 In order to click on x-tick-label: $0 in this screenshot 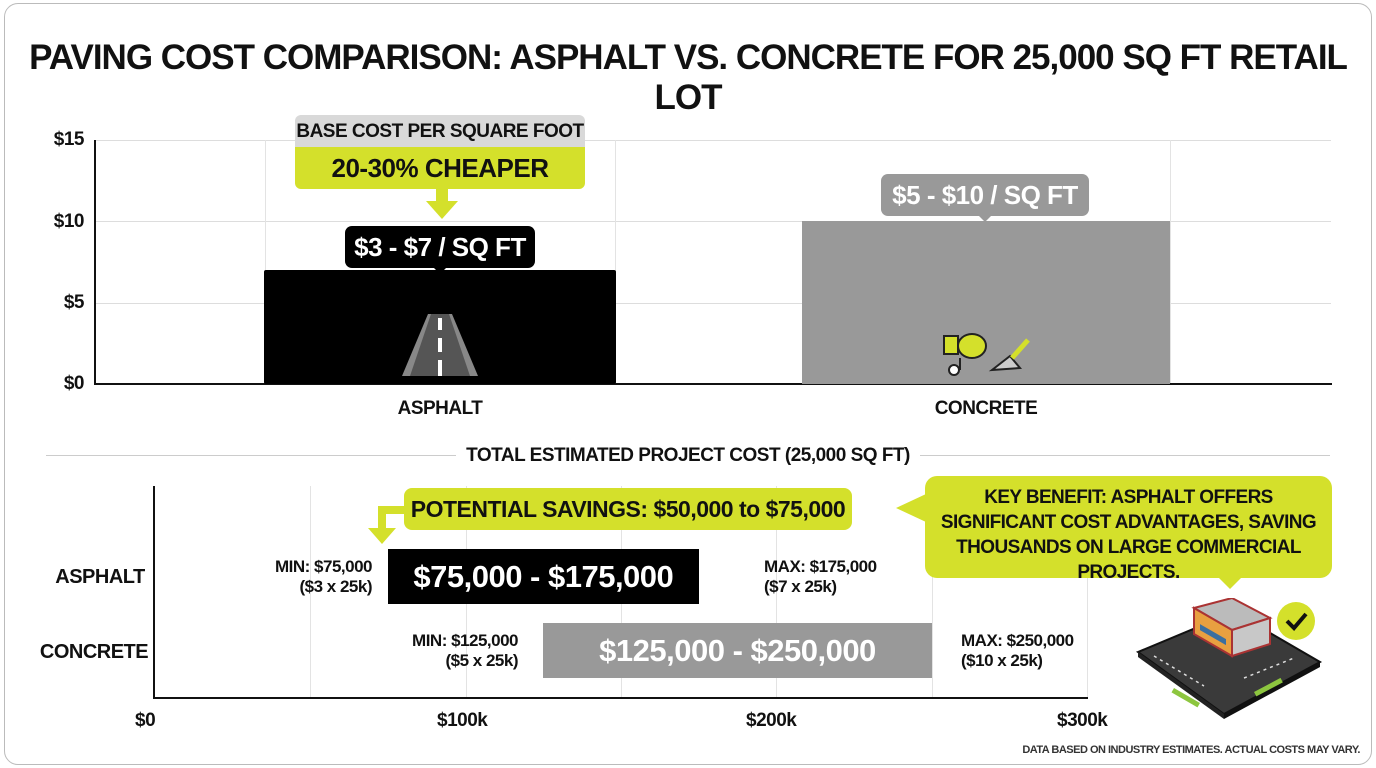, I will do `click(145, 720)`.